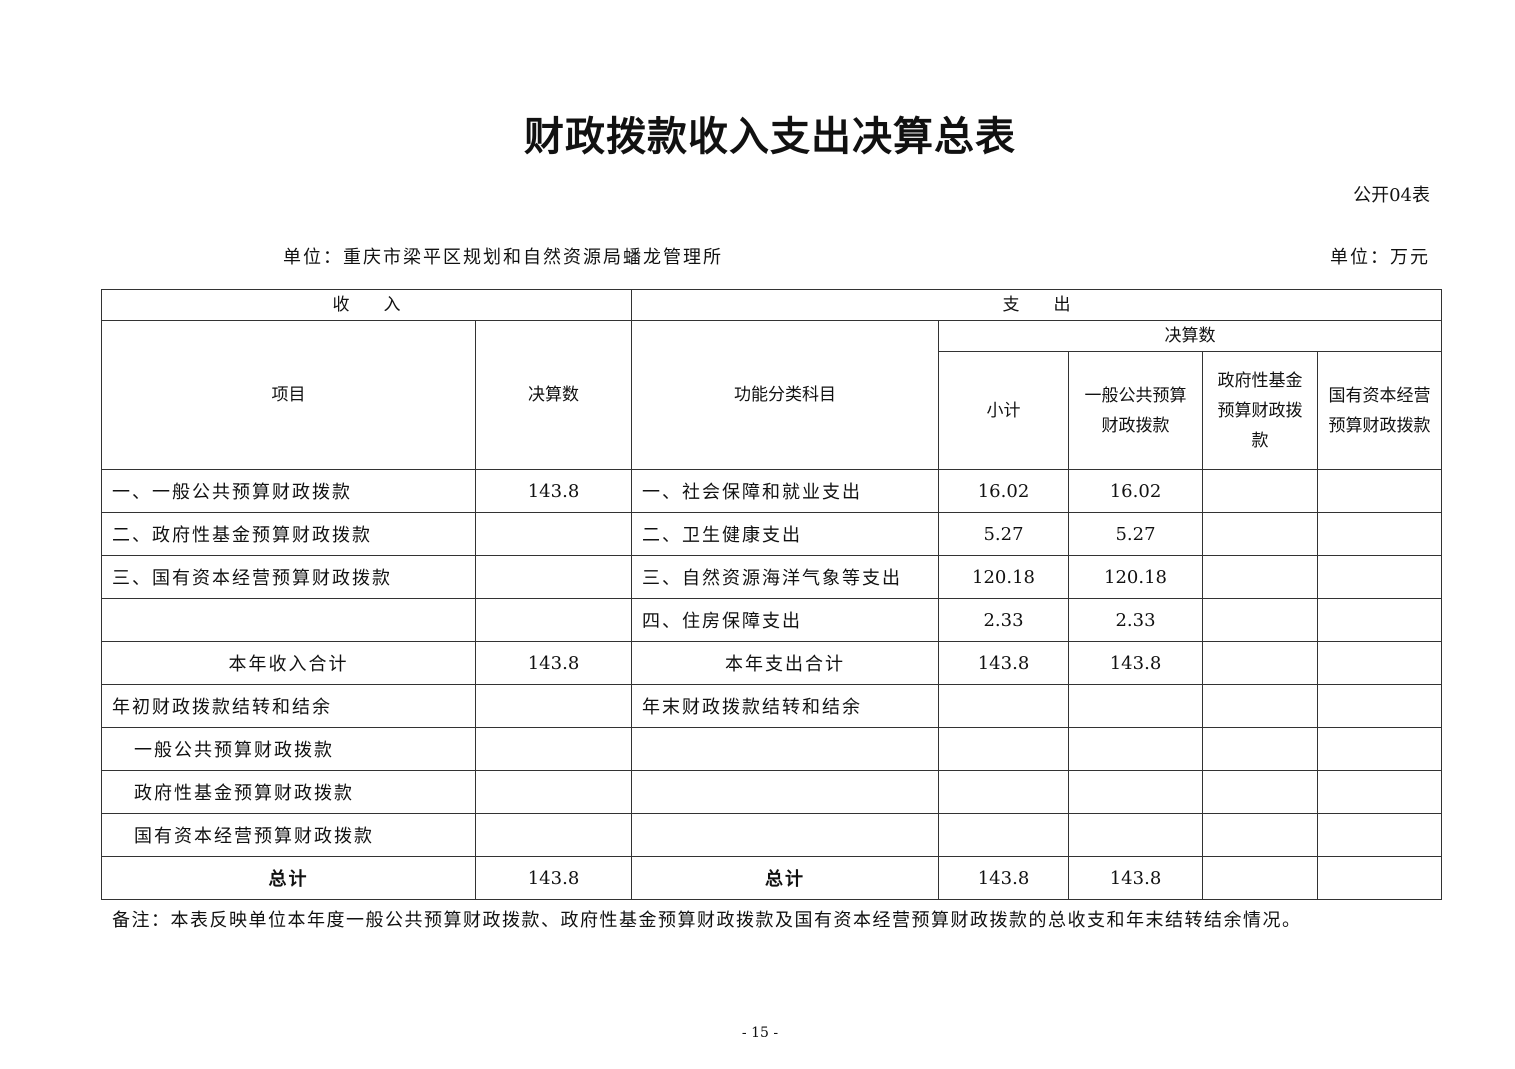  What do you see at coordinates (288, 620) in the screenshot?
I see `cell-income-item` at bounding box center [288, 620].